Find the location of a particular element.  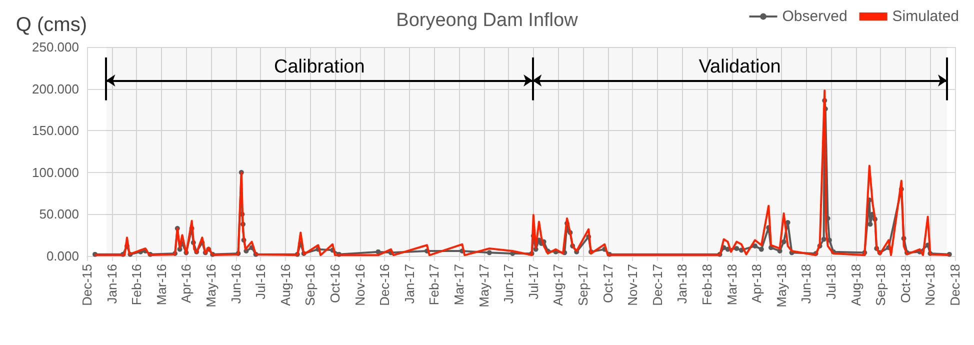

band-label: Calibration is located at coordinates (319, 67).